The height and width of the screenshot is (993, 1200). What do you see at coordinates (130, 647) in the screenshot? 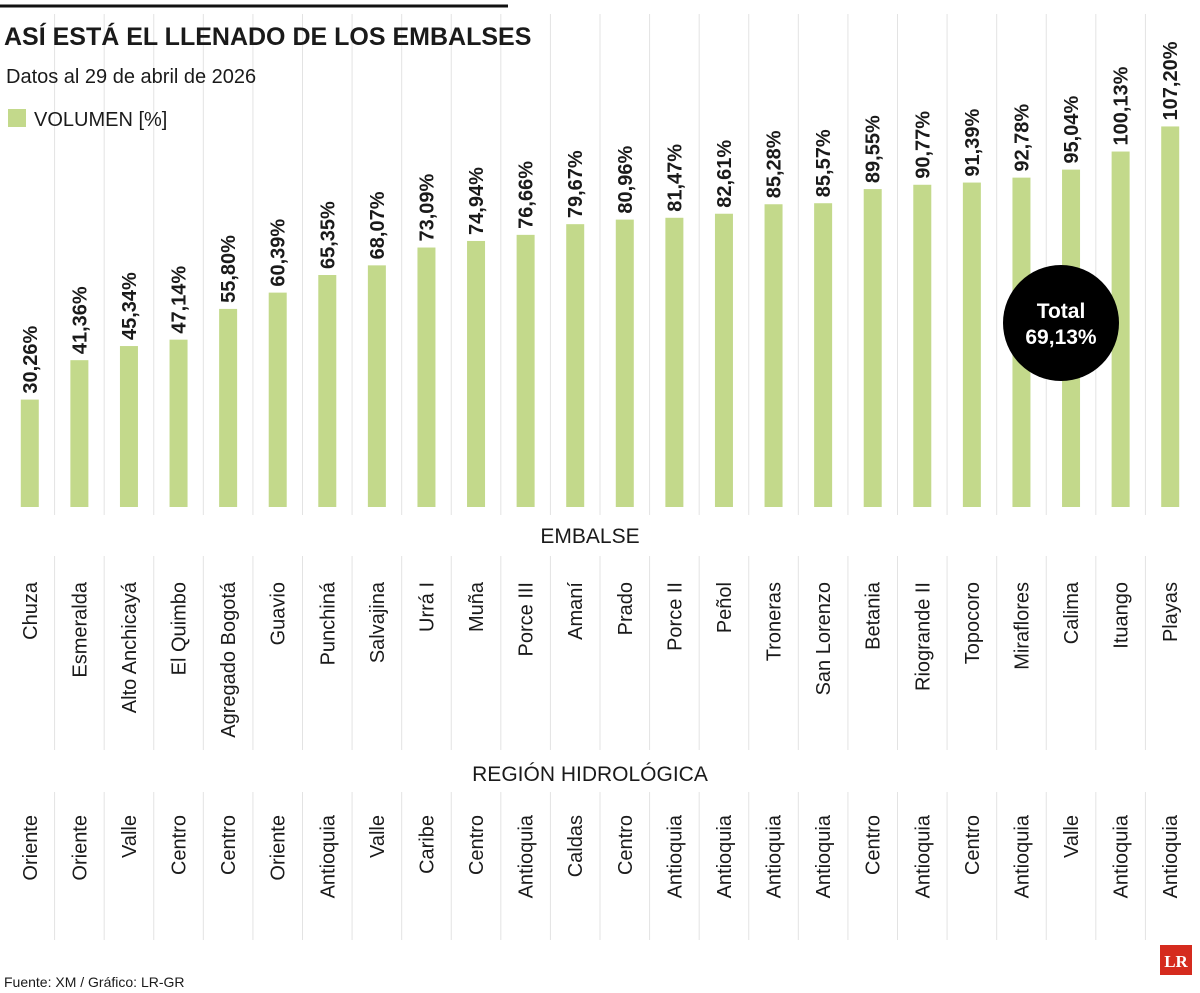
I see `x-tick-label: Alto Anchicayá` at bounding box center [130, 647].